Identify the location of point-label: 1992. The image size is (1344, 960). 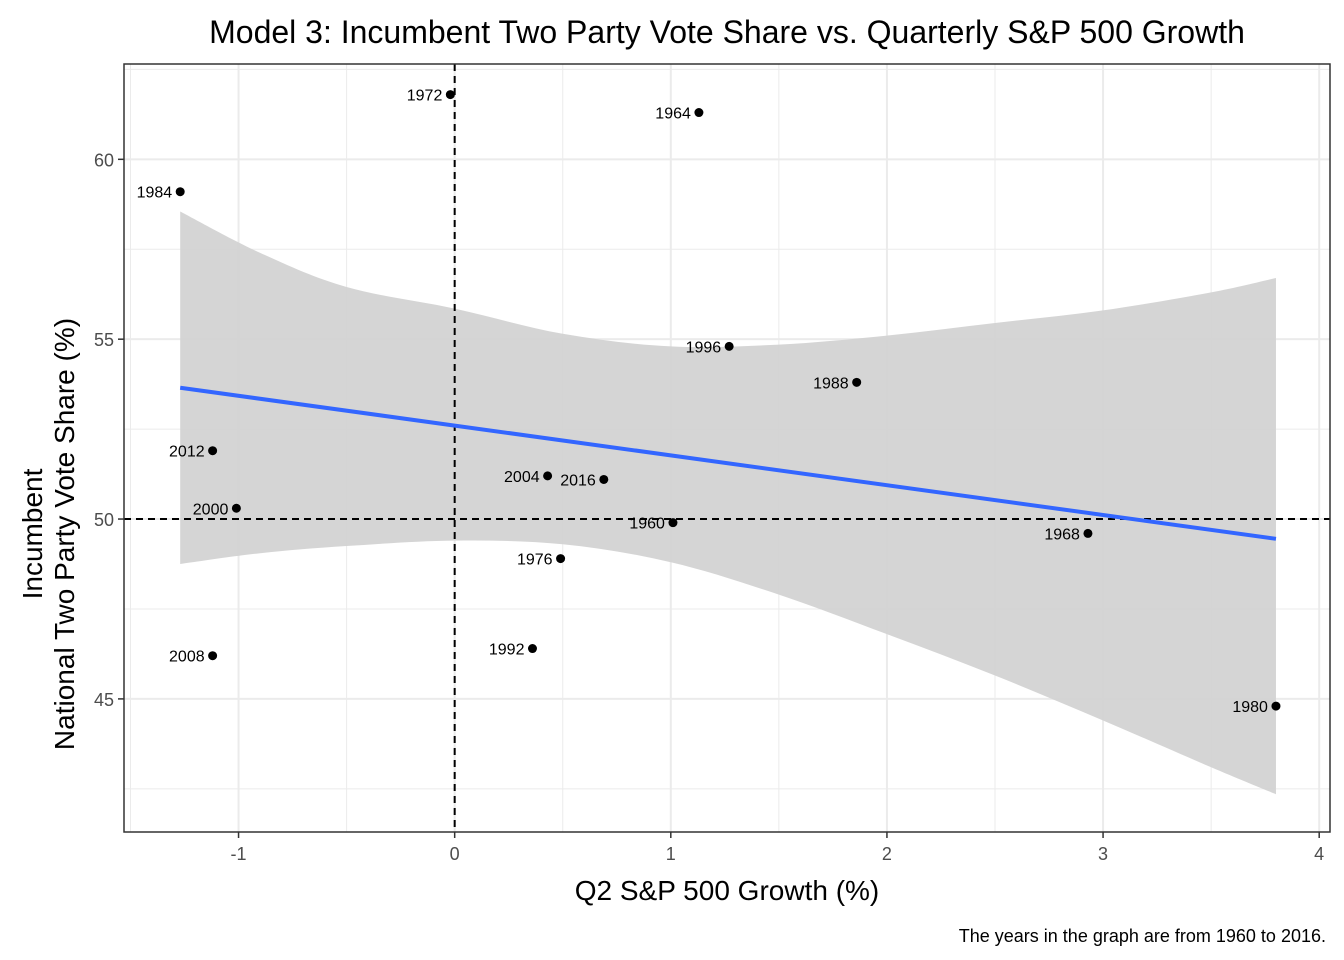
(507, 650).